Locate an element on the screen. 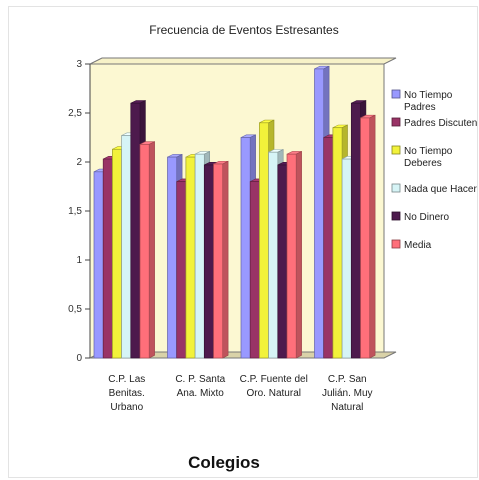 Image resolution: width=479 pixels, height=480 pixels. legend-label: Padres Discuten is located at coordinates (440, 123).